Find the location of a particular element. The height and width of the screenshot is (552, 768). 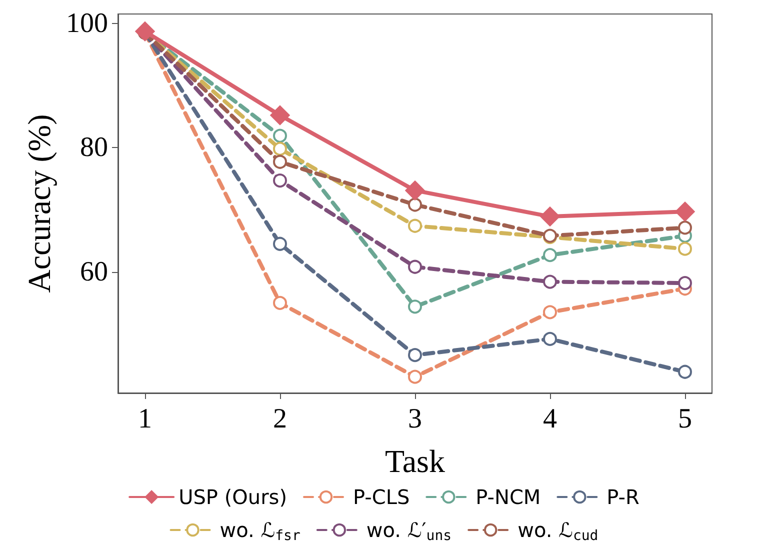

x-tick-label: 2 is located at coordinates (280, 419).